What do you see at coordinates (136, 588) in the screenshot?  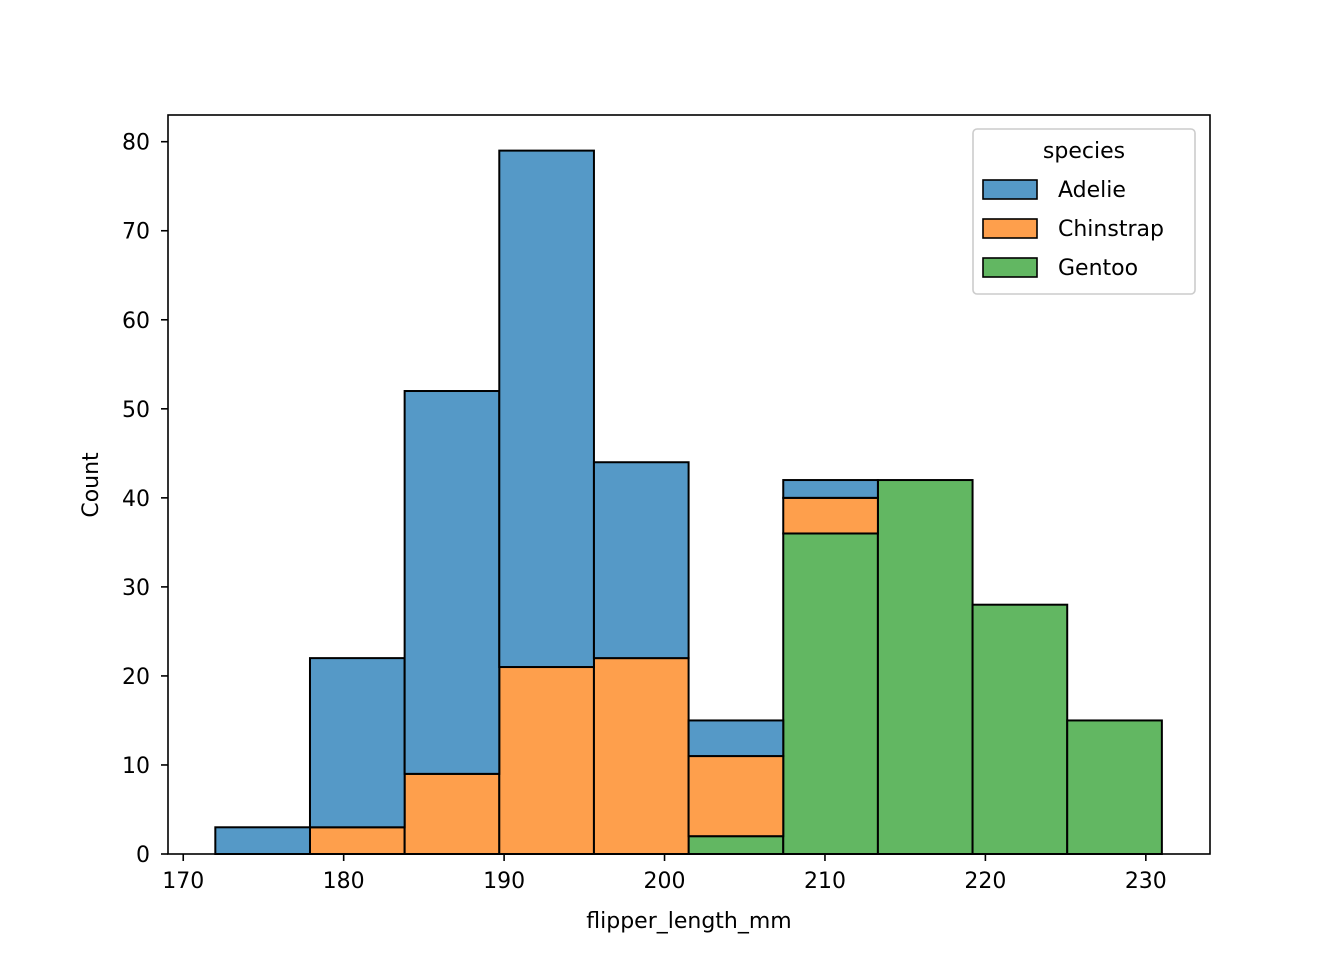 I see `y-tick-label: 30` at bounding box center [136, 588].